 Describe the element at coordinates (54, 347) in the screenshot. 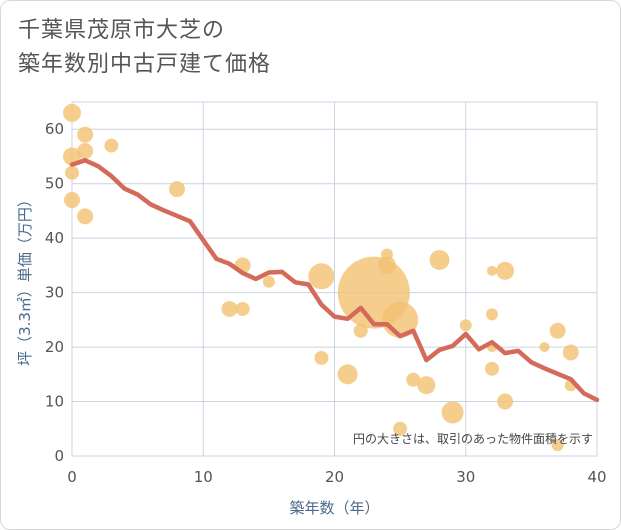

I see `y-tick-label: 20` at that location.